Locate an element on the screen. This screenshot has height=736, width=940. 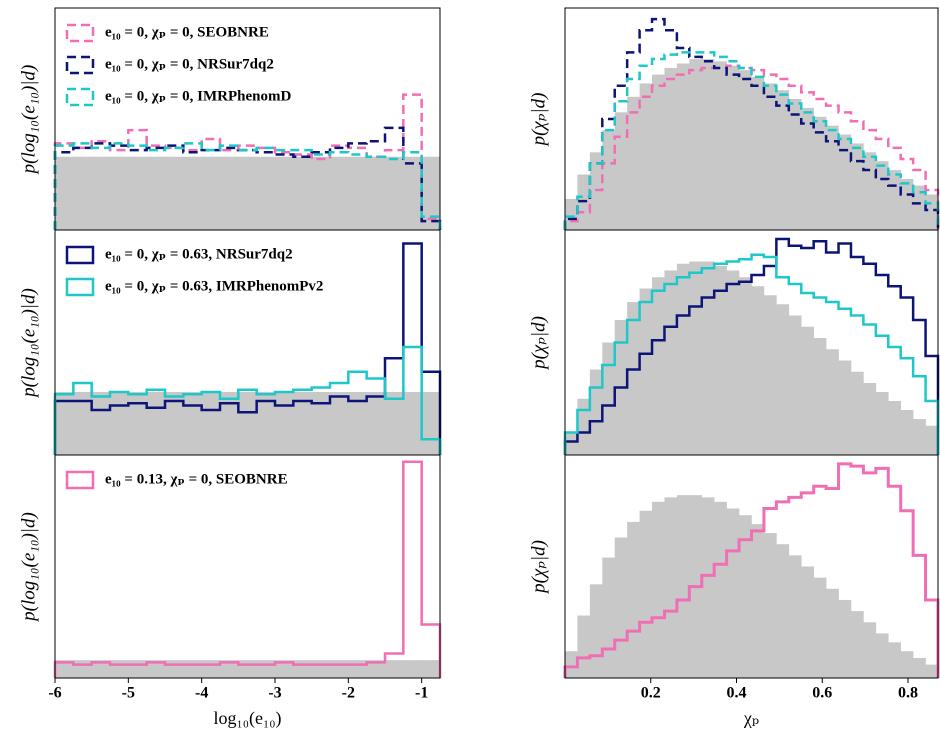
x-tick-label: 0.2 is located at coordinates (651, 693).